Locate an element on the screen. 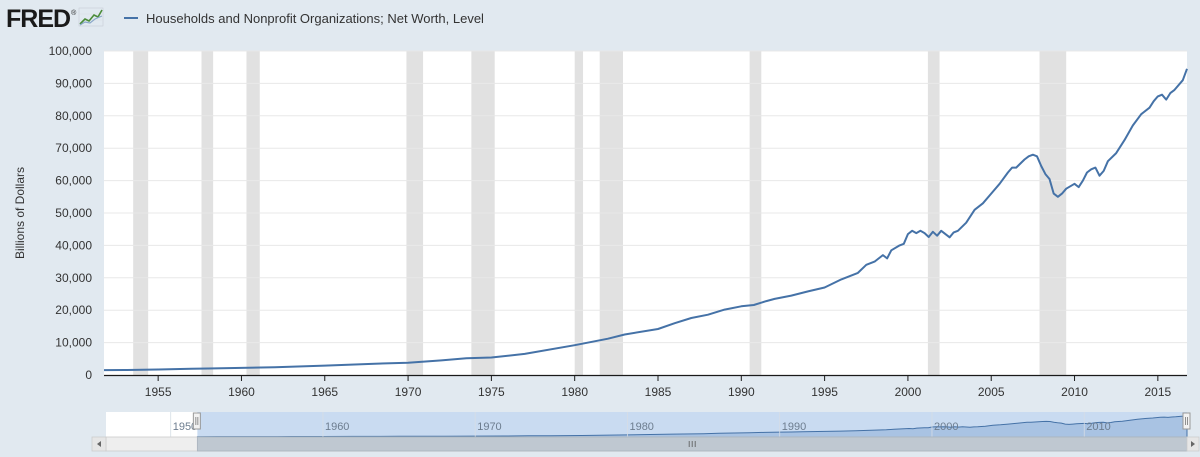 The image size is (1200, 457). x-tick-label: 1965 is located at coordinates (324, 392).